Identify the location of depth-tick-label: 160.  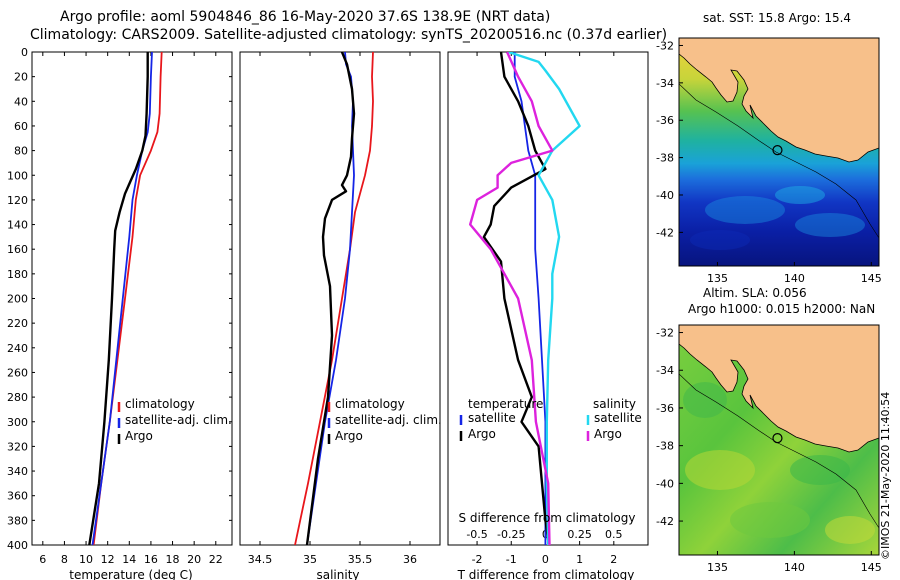
(17, 249).